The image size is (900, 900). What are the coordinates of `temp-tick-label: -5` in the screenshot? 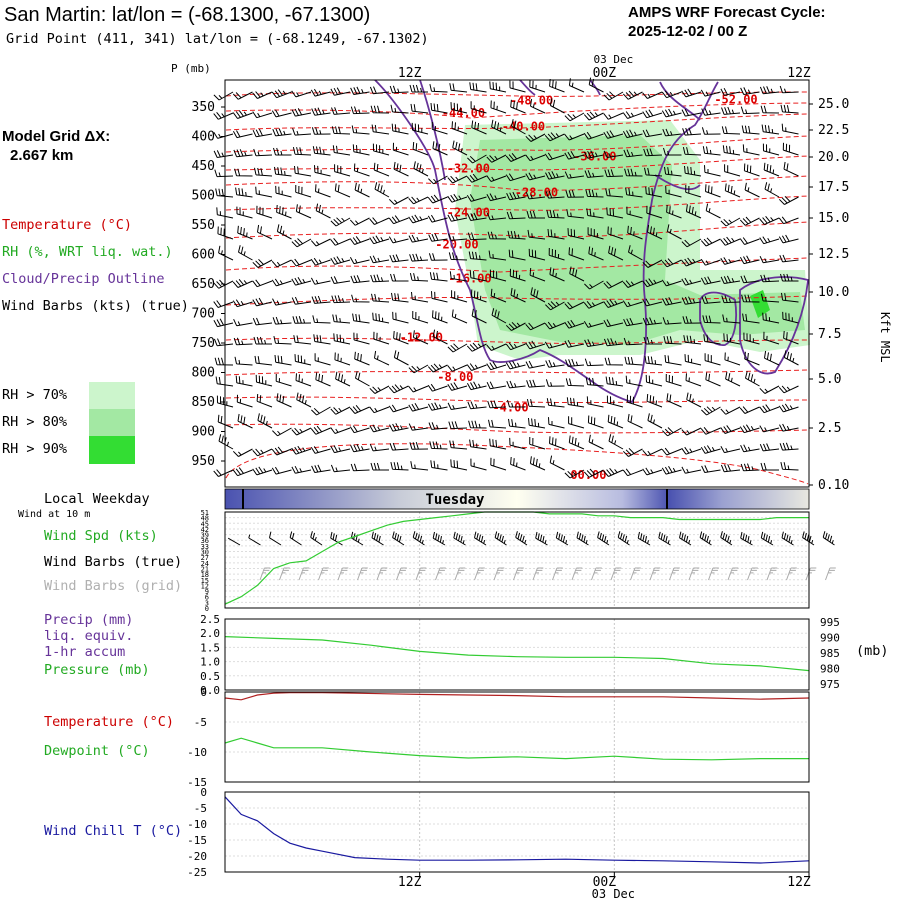 It's located at (200, 722).